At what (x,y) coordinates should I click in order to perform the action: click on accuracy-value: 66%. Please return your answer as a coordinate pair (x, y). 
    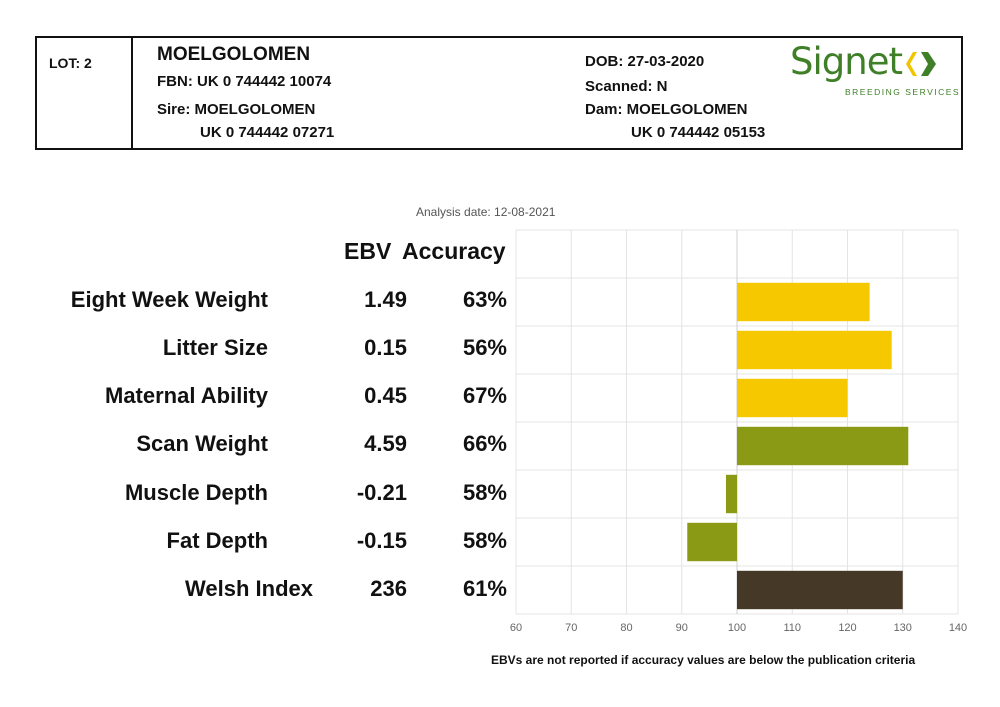
    Looking at the image, I should click on (484, 443).